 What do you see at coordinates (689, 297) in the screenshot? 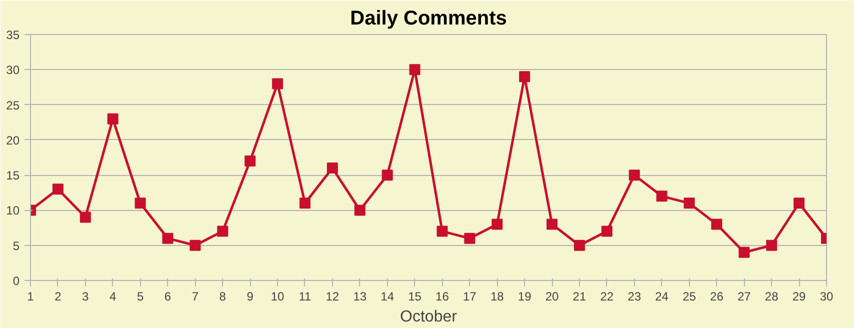
I see `x-tick-label: 25` at bounding box center [689, 297].